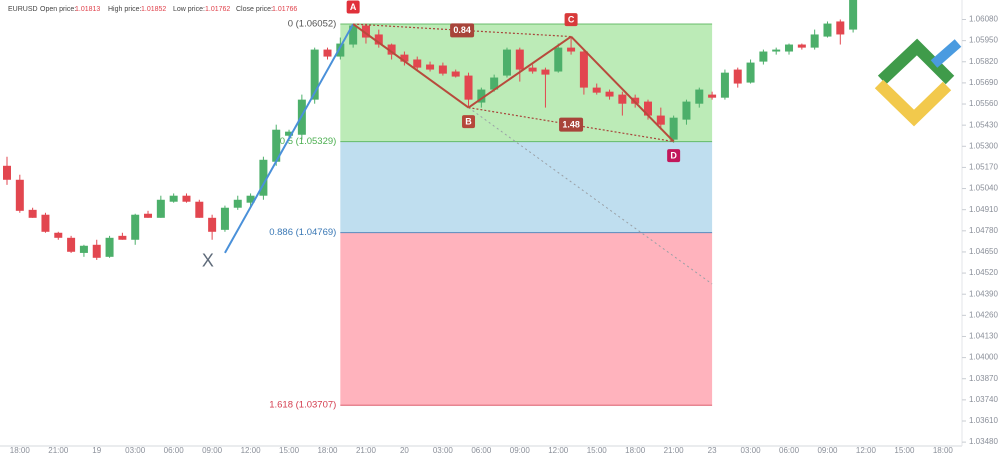 The height and width of the screenshot is (457, 1000). What do you see at coordinates (983, 420) in the screenshot?
I see `y-tick-label: 1.03610` at bounding box center [983, 420].